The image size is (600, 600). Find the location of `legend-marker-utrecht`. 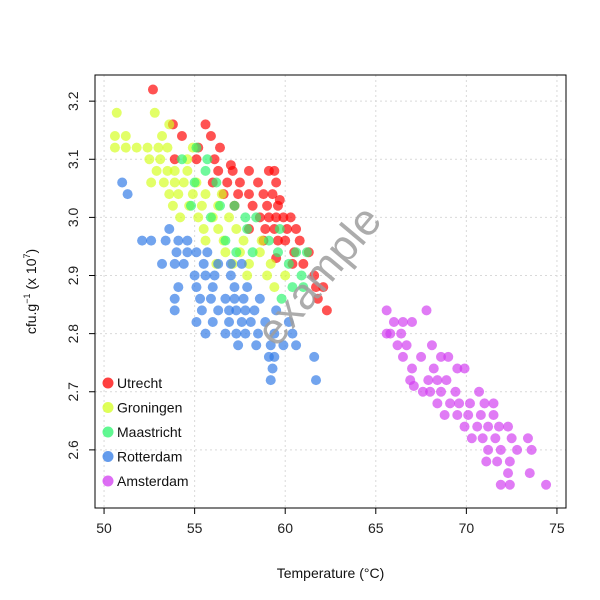

legend-marker-utrecht is located at coordinates (108, 383).